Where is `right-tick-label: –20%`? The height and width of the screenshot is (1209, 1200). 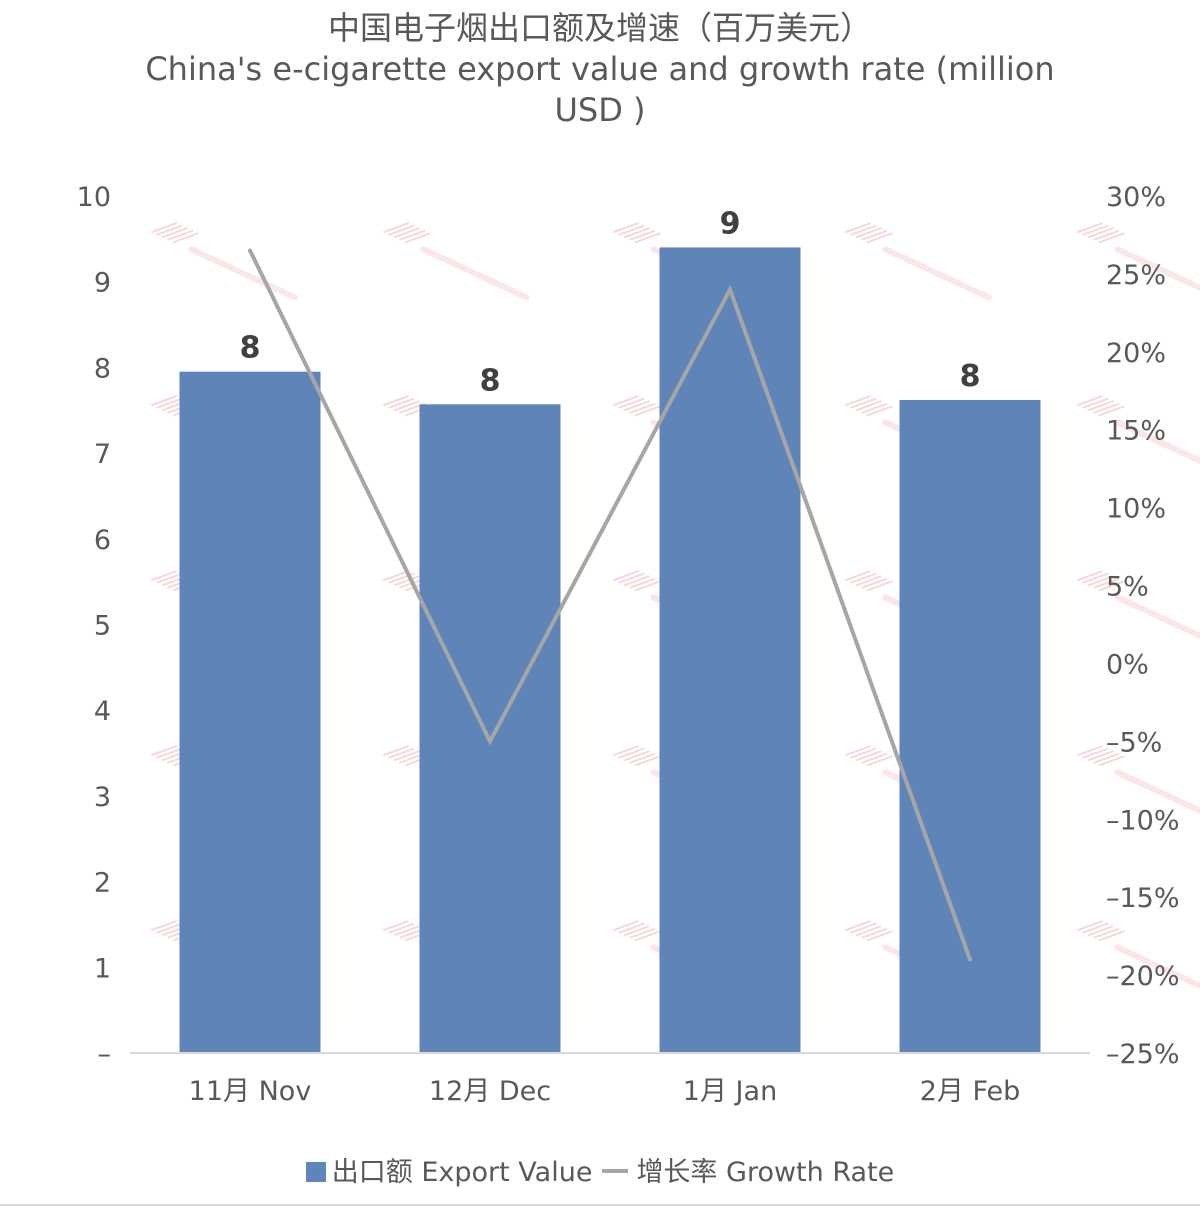 right-tick-label: –20% is located at coordinates (1143, 976).